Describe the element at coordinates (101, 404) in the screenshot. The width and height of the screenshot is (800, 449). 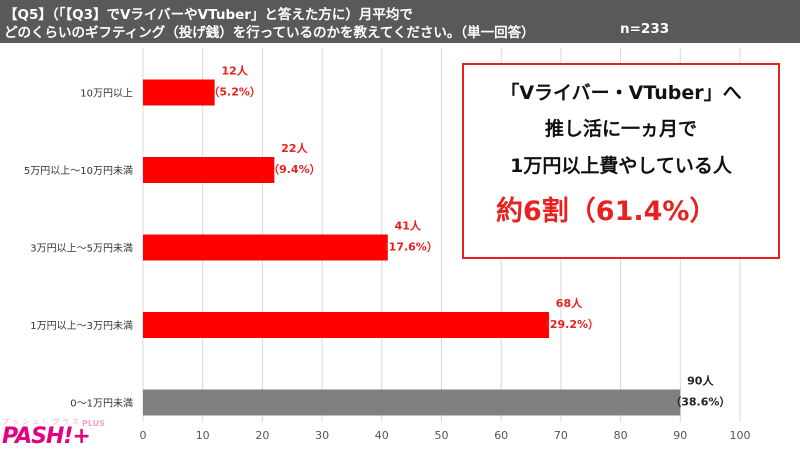
I see `category-label: 0〜1万円未満` at that location.